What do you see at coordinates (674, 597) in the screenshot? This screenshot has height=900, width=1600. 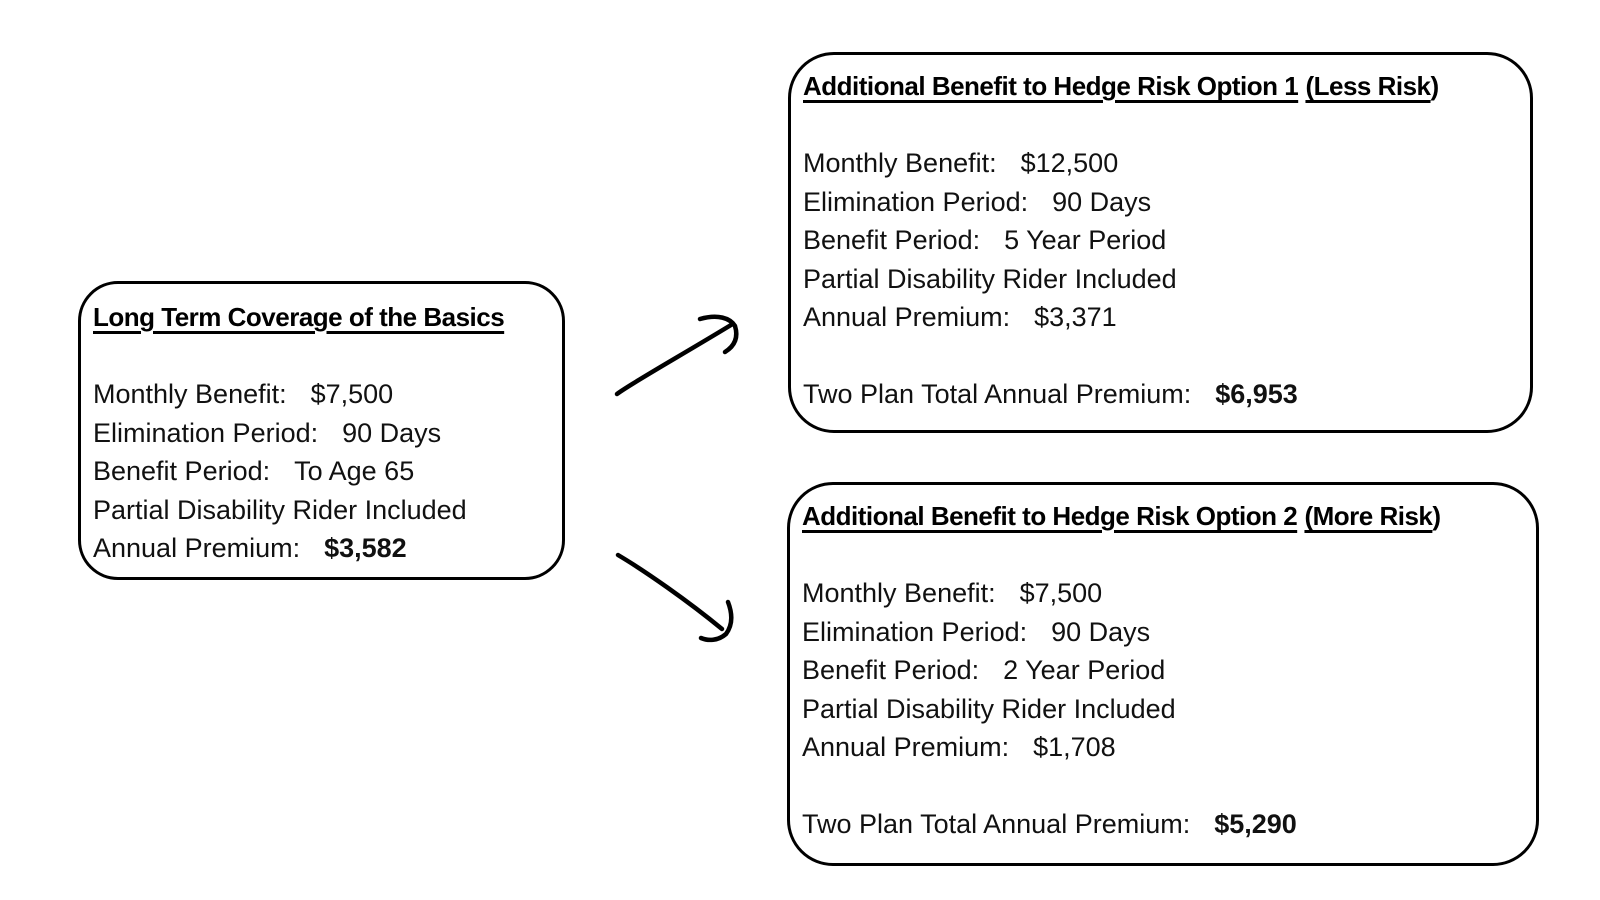 I see `arrow-down-right-icon` at bounding box center [674, 597].